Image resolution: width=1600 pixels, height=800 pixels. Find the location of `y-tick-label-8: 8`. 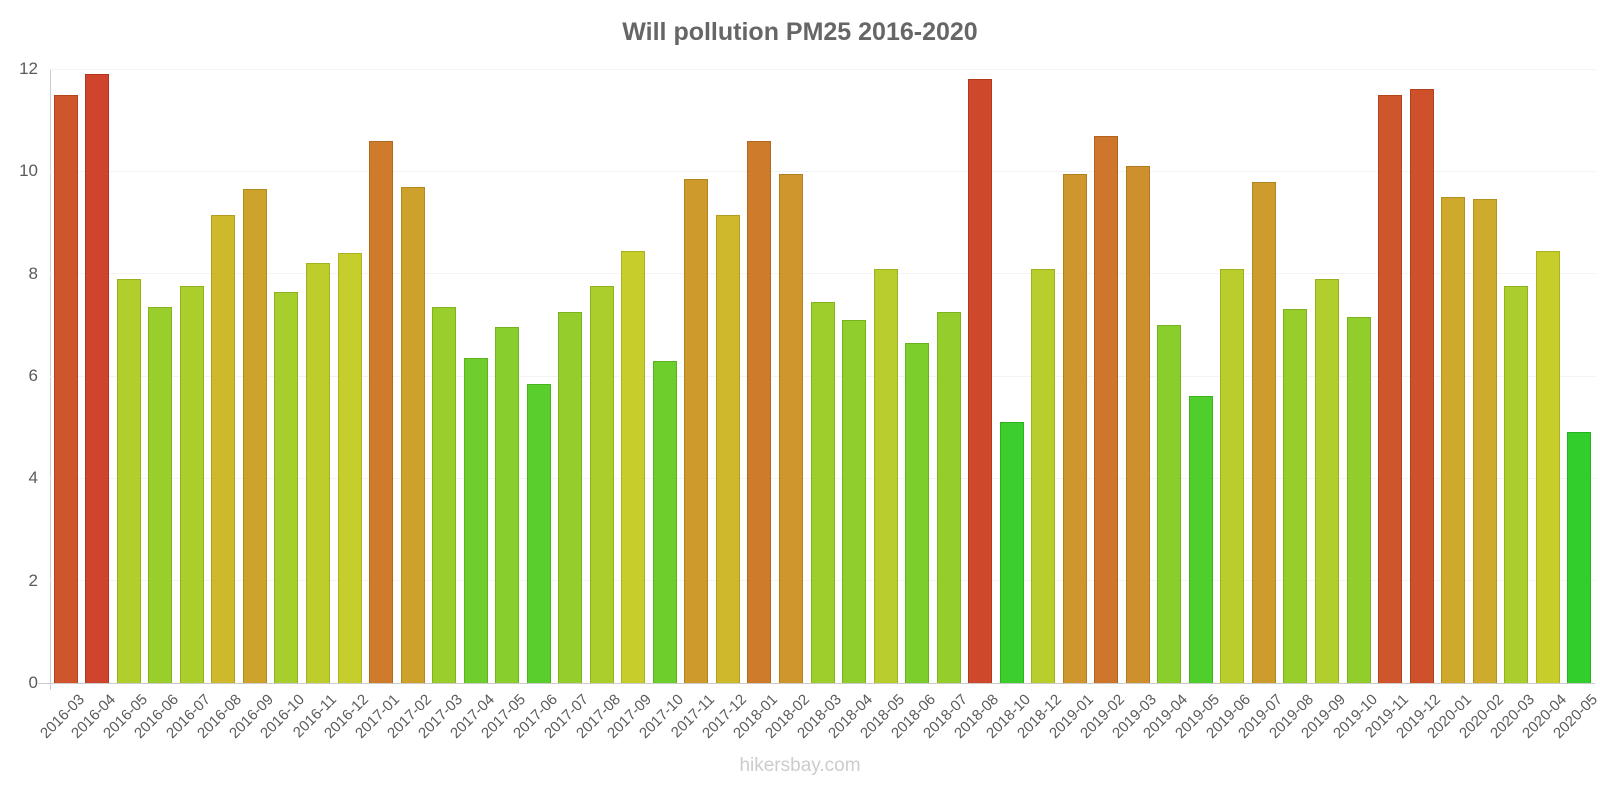

y-tick-label-8: 8 is located at coordinates (33, 273).